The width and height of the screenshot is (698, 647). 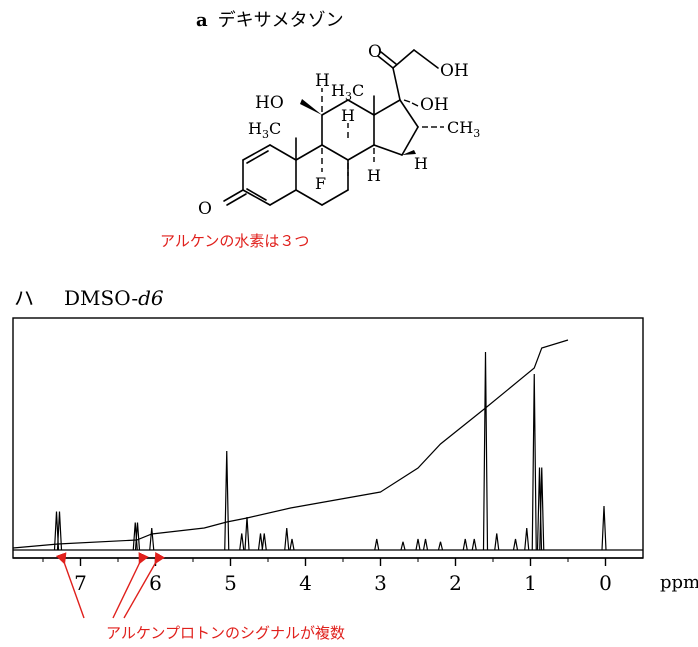 I want to click on x-tick-label: 2, so click(x=455, y=583).